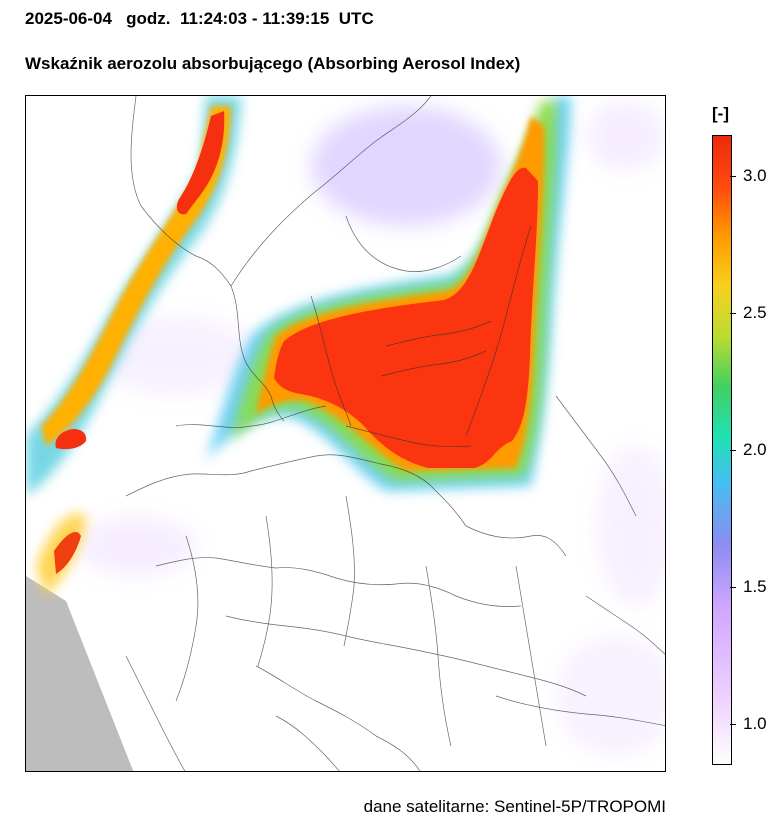 Image resolution: width=778 pixels, height=833 pixels. I want to click on color-scale-tick-label: 2.0, so click(755, 449).